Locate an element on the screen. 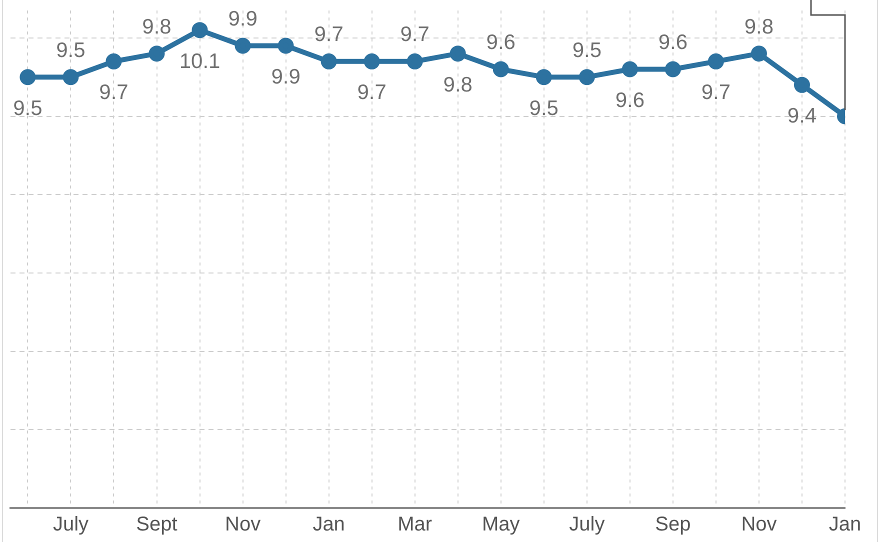  x-tick-label: Sep is located at coordinates (673, 525).